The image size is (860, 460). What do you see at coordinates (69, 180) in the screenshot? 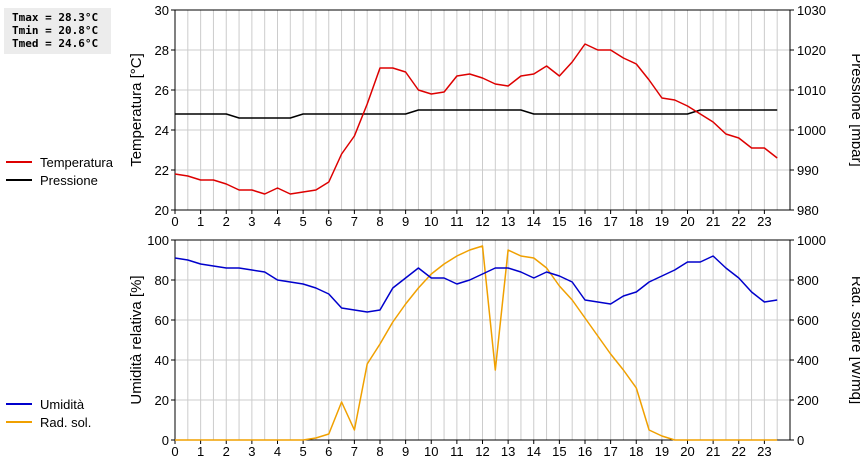
I see `legend-label-pressione: Pressione` at bounding box center [69, 180].